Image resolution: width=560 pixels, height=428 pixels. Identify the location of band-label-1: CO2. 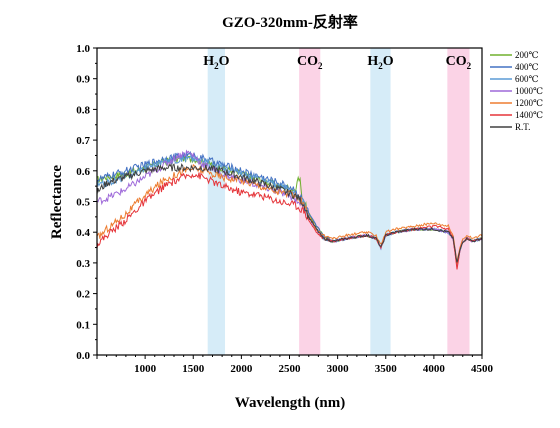
(310, 62).